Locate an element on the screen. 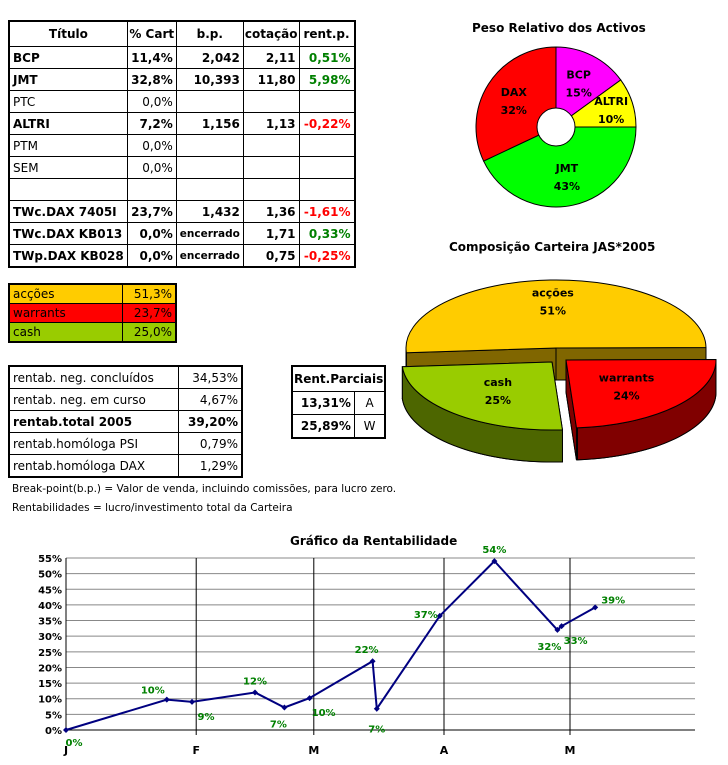  allocation-label: warrants is located at coordinates (65, 313).